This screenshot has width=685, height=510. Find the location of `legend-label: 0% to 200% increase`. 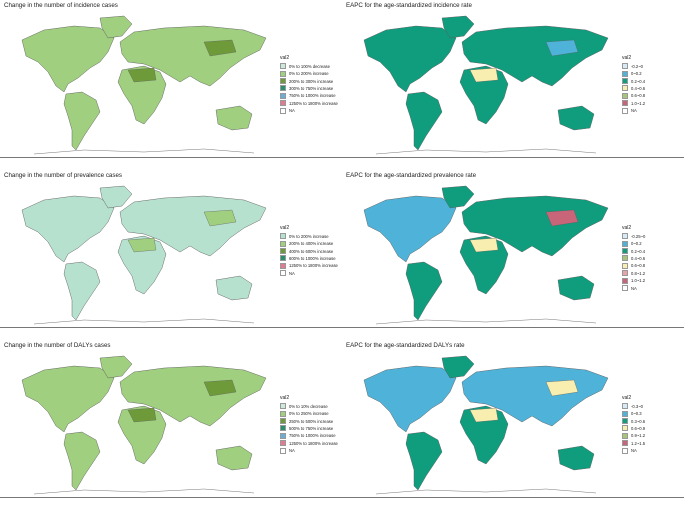

legend-label: 0% to 200% increase is located at coordinates (309, 74).